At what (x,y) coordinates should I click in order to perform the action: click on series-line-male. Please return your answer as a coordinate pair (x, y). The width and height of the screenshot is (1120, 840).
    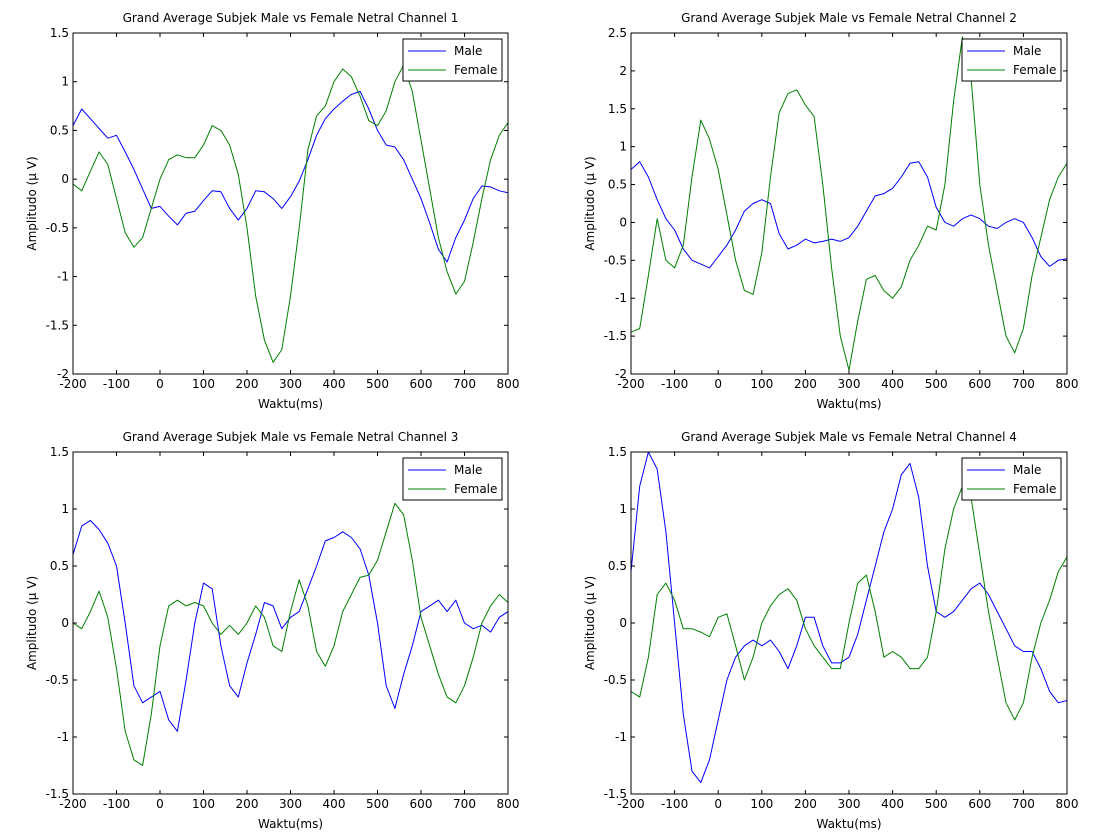
    Looking at the image, I should click on (290, 177).